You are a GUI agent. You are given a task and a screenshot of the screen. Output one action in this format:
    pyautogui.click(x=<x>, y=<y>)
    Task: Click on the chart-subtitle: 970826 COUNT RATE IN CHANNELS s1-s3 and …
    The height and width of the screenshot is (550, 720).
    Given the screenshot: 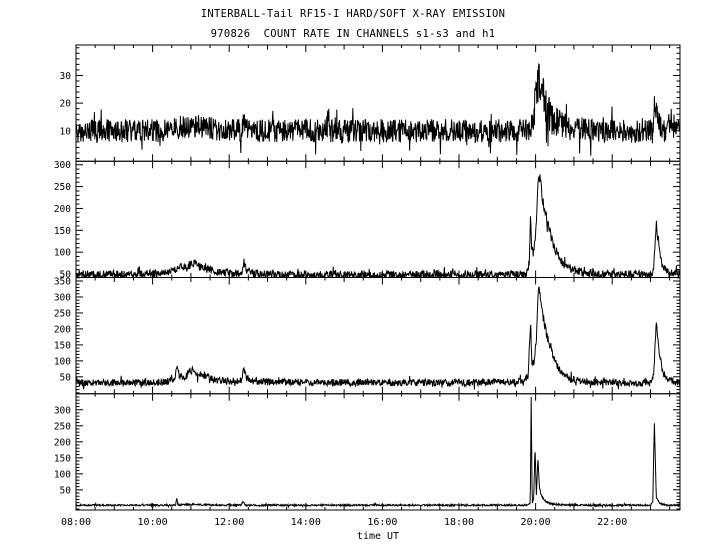 What is the action you would take?
    pyautogui.click(x=353, y=34)
    